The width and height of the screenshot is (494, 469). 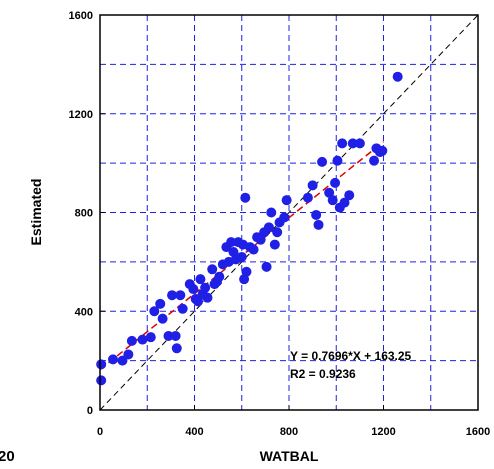 What do you see at coordinates (36, 212) in the screenshot?
I see `y-axis-title: Estimated` at bounding box center [36, 212].